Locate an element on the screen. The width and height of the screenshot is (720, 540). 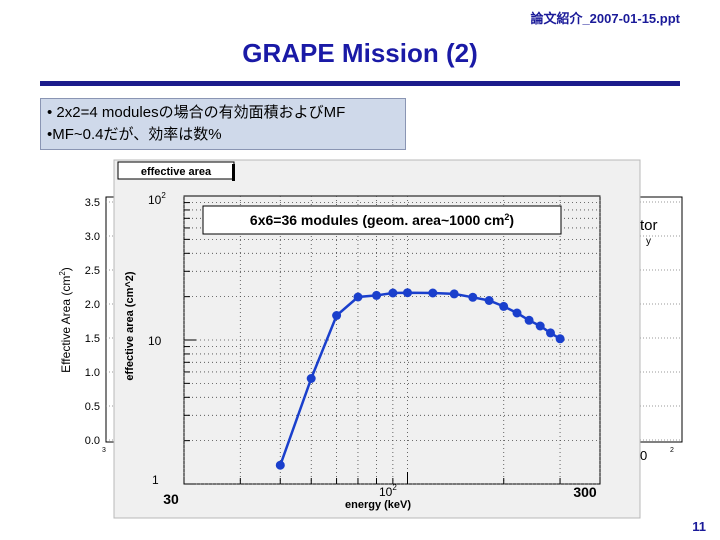
x-tick-label-100: 102 is located at coordinates (388, 491).